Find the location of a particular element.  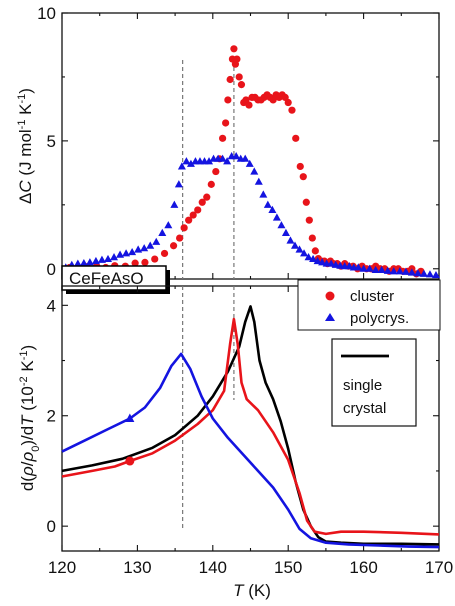

bottom-gridlines is located at coordinates (208, 408).